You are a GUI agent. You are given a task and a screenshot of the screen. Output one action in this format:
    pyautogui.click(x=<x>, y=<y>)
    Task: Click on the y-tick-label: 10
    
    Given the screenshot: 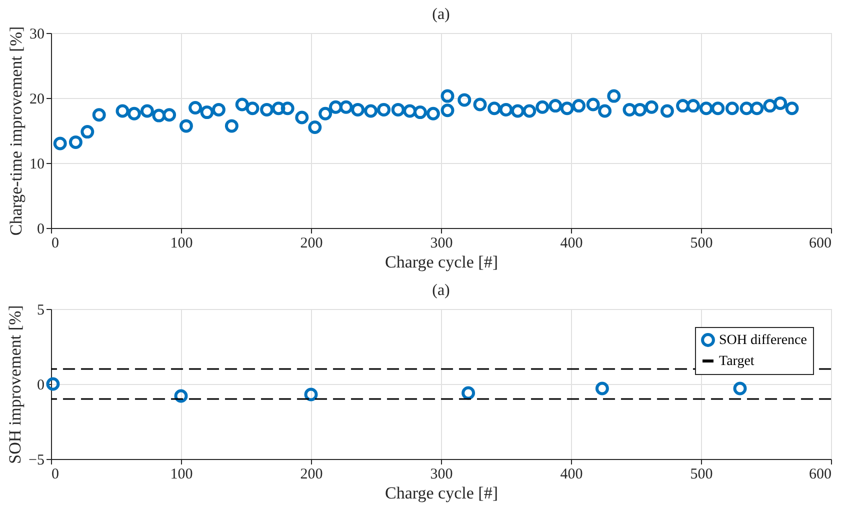 What is the action you would take?
    pyautogui.click(x=37, y=164)
    